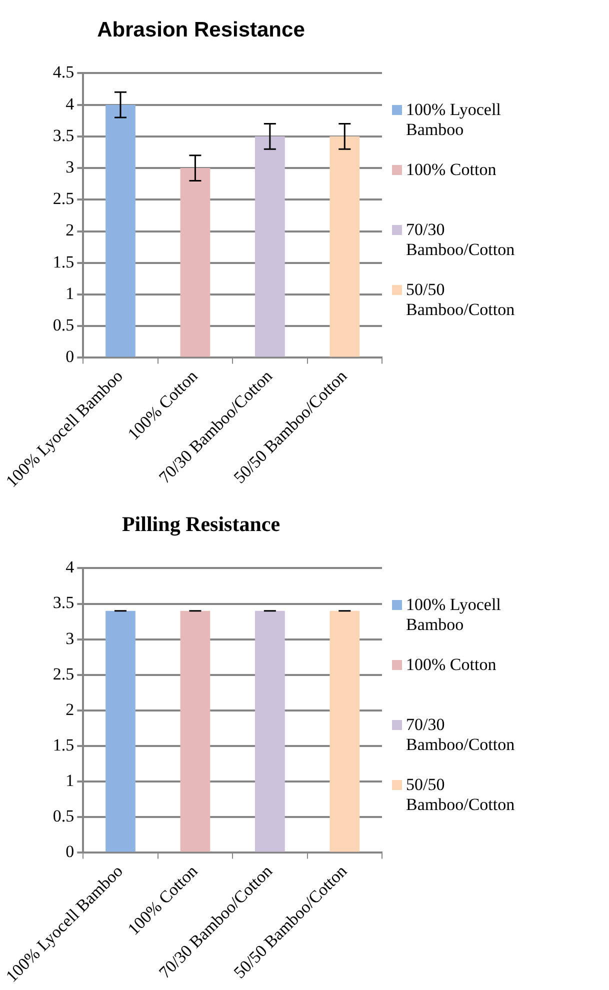 Image resolution: width=609 pixels, height=990 pixels. What do you see at coordinates (201, 524) in the screenshot?
I see `chart-title: Pilling Resistance` at bounding box center [201, 524].